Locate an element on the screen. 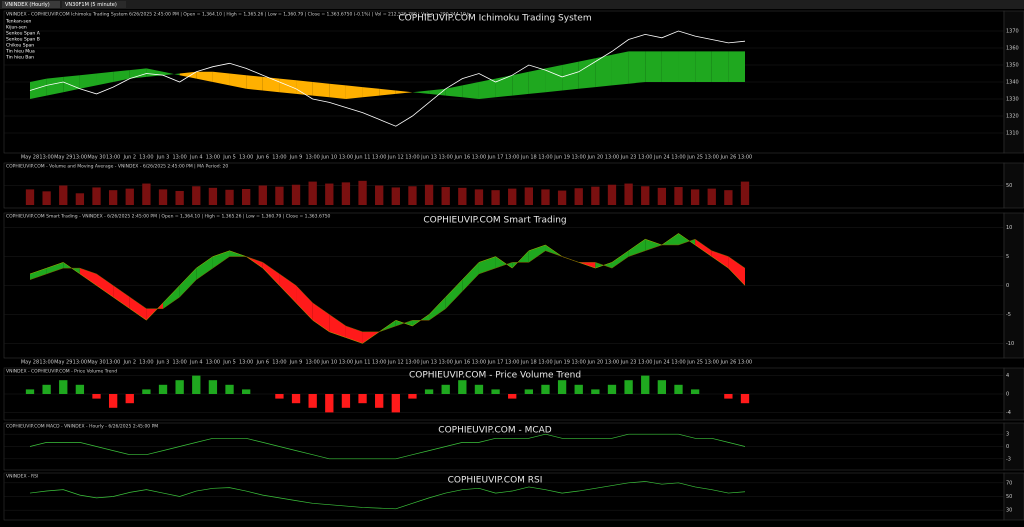 This screenshot has width=1024, height=527. x-tick-label: Jun 17 is located at coordinates (495, 363).